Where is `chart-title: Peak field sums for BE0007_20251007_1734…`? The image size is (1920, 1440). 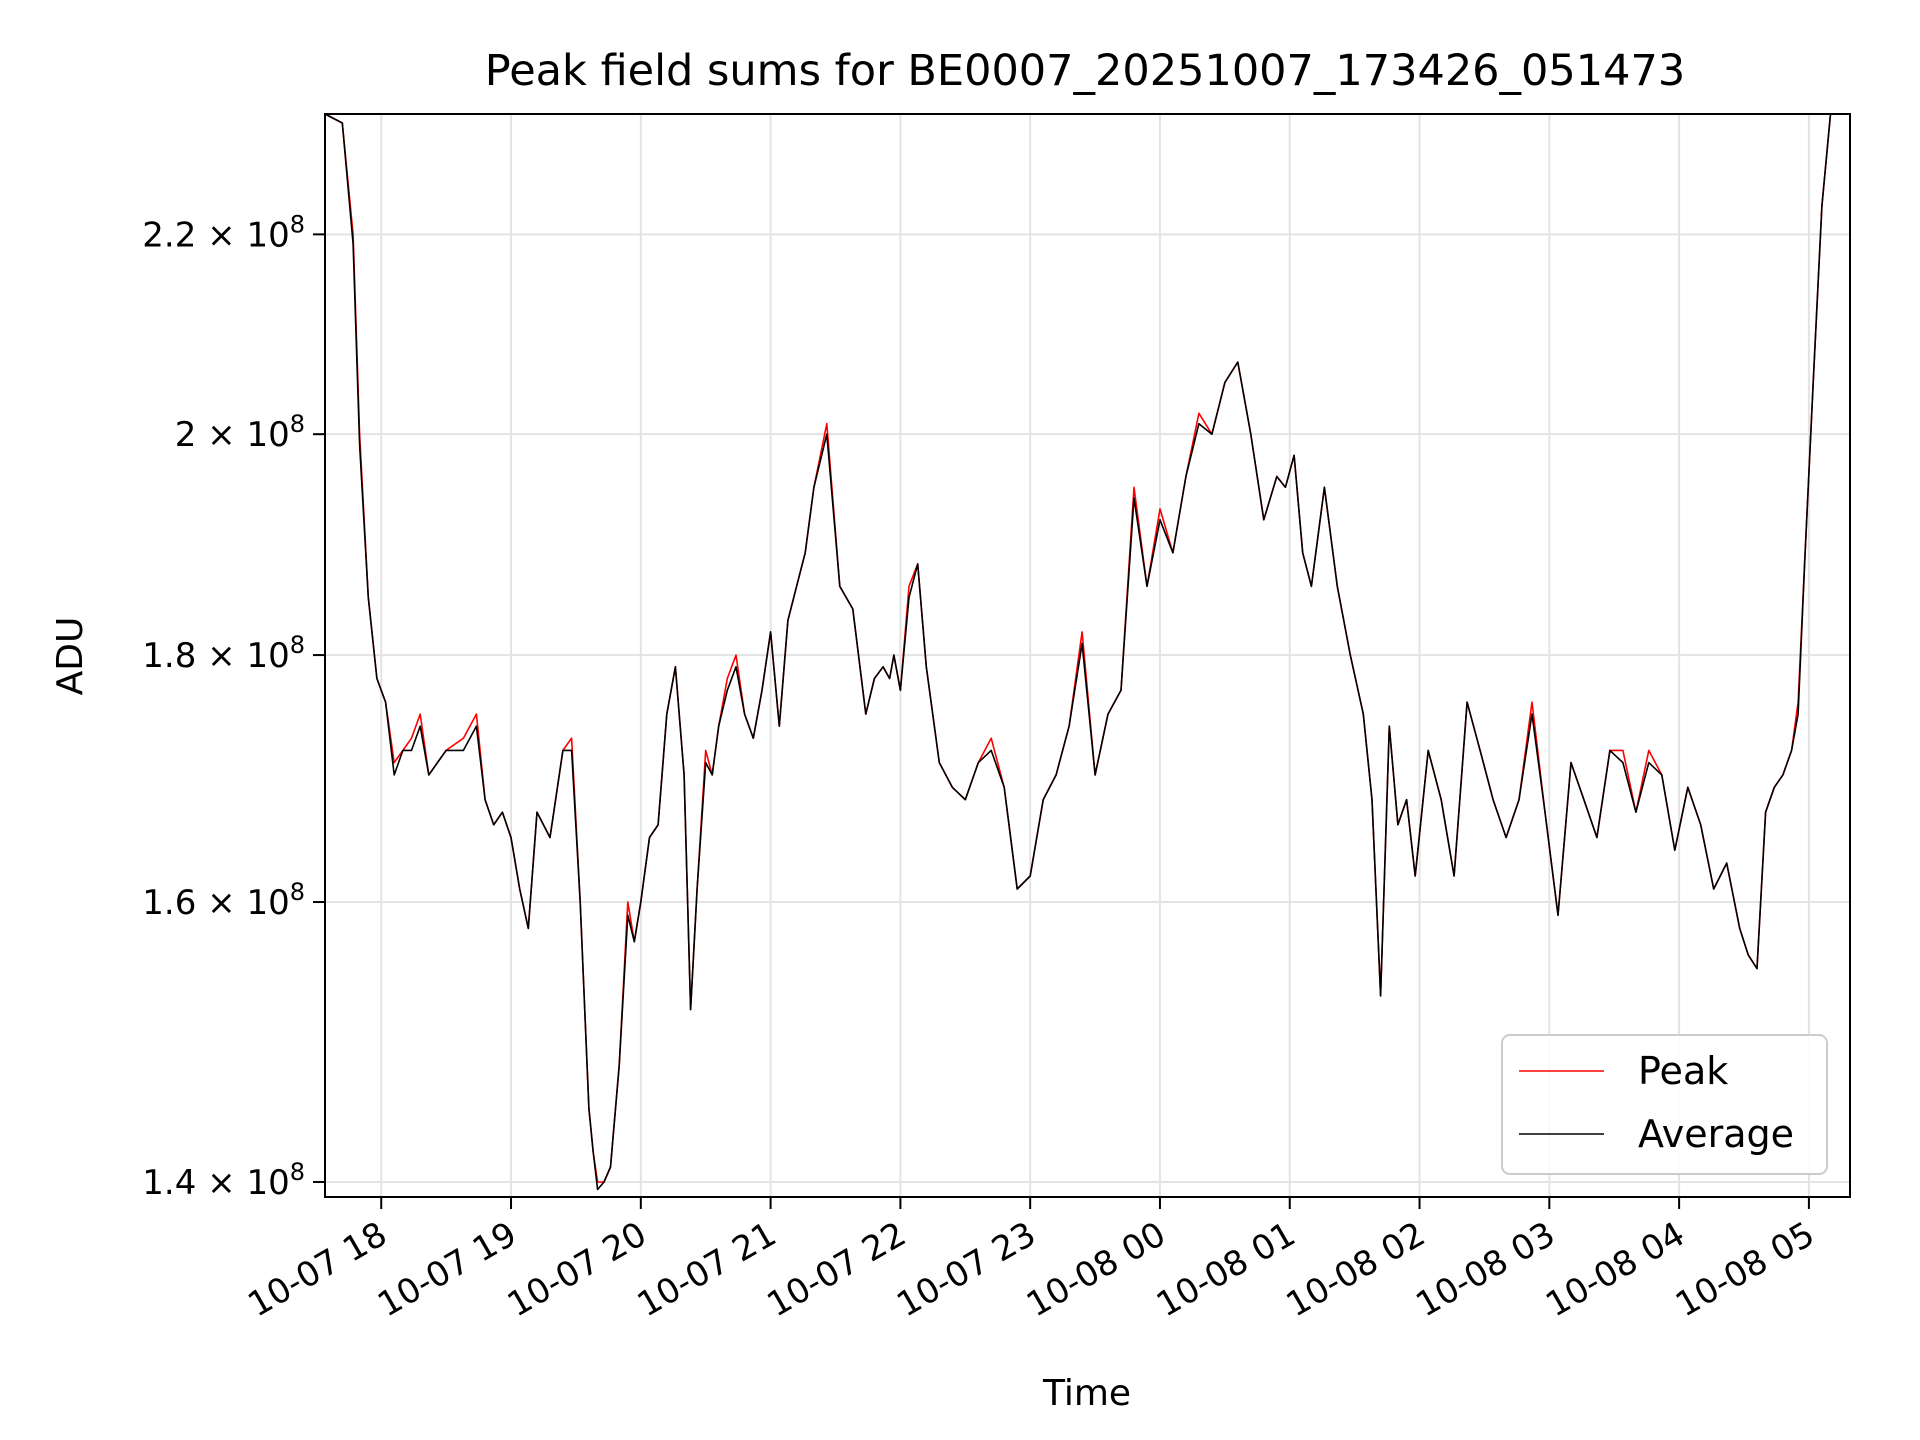 chart-title: Peak field sums for BE0007_20251007_1734… is located at coordinates (1085, 71).